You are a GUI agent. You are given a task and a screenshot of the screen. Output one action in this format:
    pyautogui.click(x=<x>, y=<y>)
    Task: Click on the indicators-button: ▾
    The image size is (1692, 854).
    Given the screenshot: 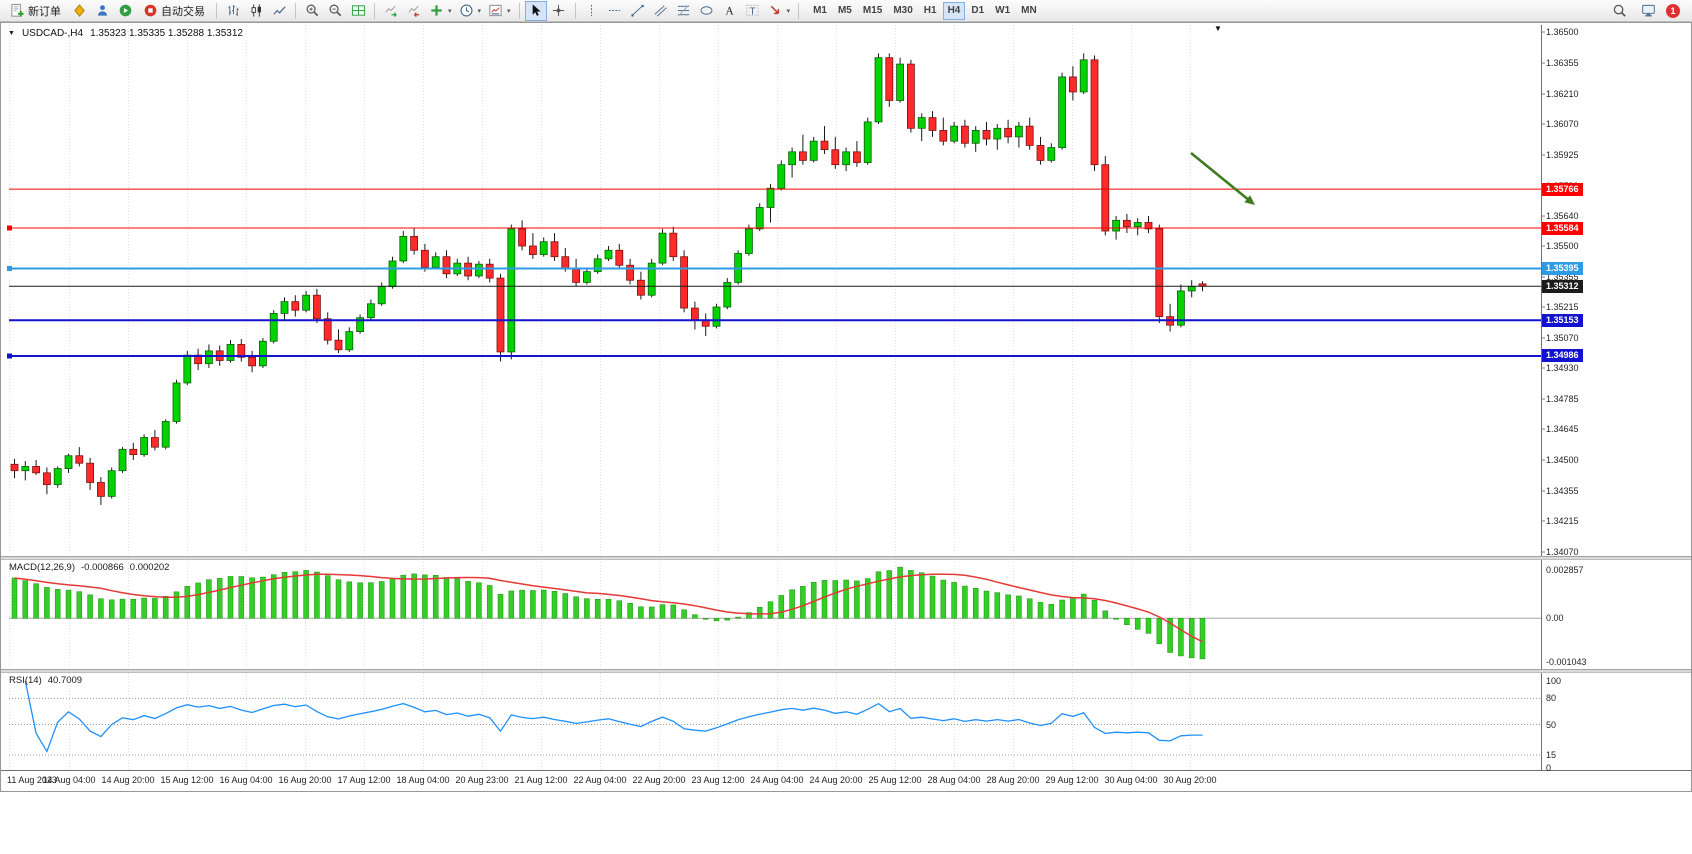 What is the action you would take?
    pyautogui.click(x=440, y=11)
    